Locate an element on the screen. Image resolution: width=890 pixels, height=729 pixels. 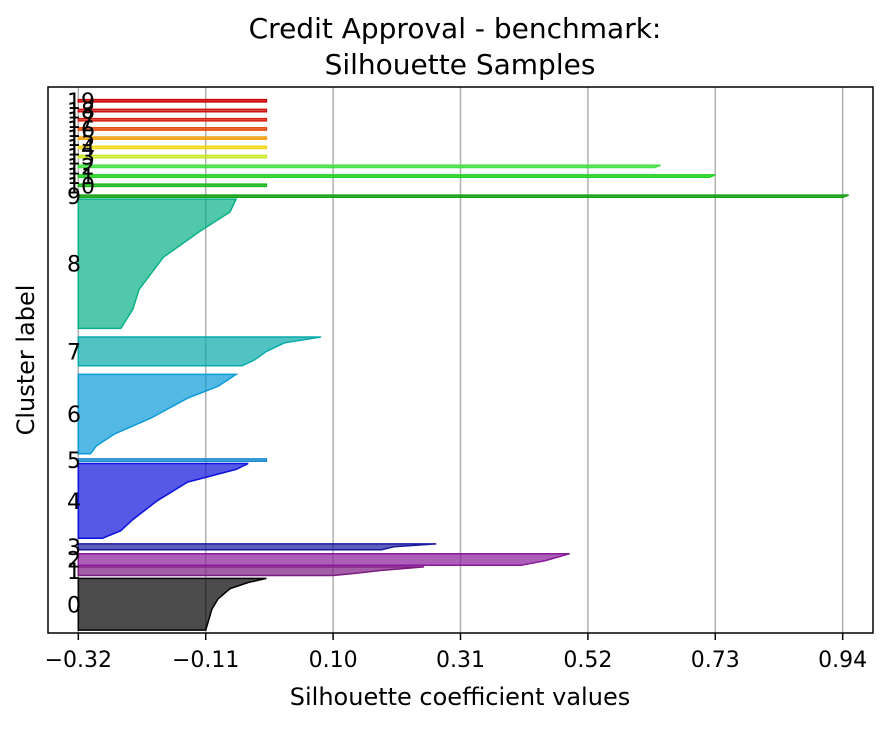
x-tick-label: 0.94 is located at coordinates (842, 660).